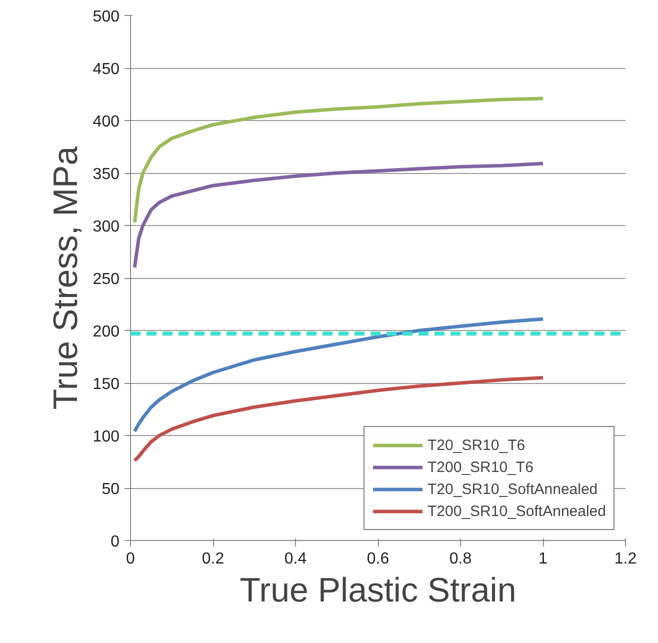 Image resolution: width=658 pixels, height=643 pixels. What do you see at coordinates (513, 489) in the screenshot?
I see `legend-label: T20_SR10_SoftAnnealed` at bounding box center [513, 489].